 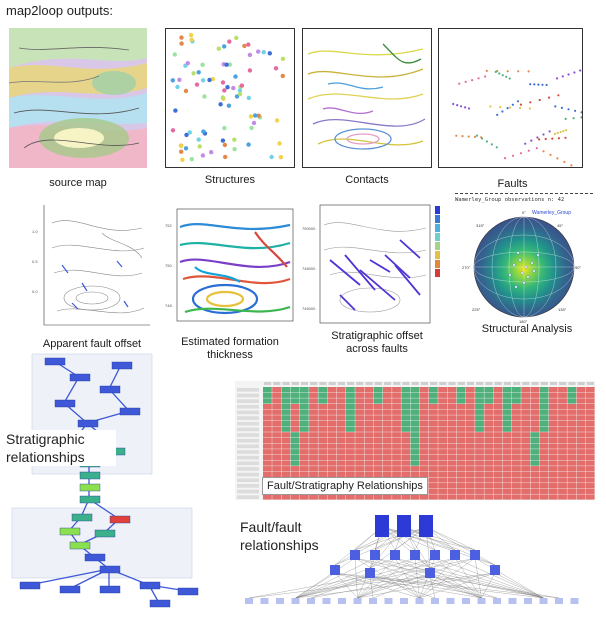 I want to click on structures-panel, so click(x=230, y=98).